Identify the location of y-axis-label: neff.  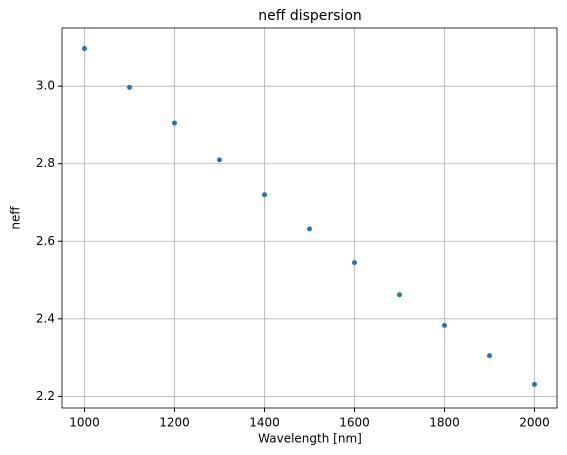
(16, 218).